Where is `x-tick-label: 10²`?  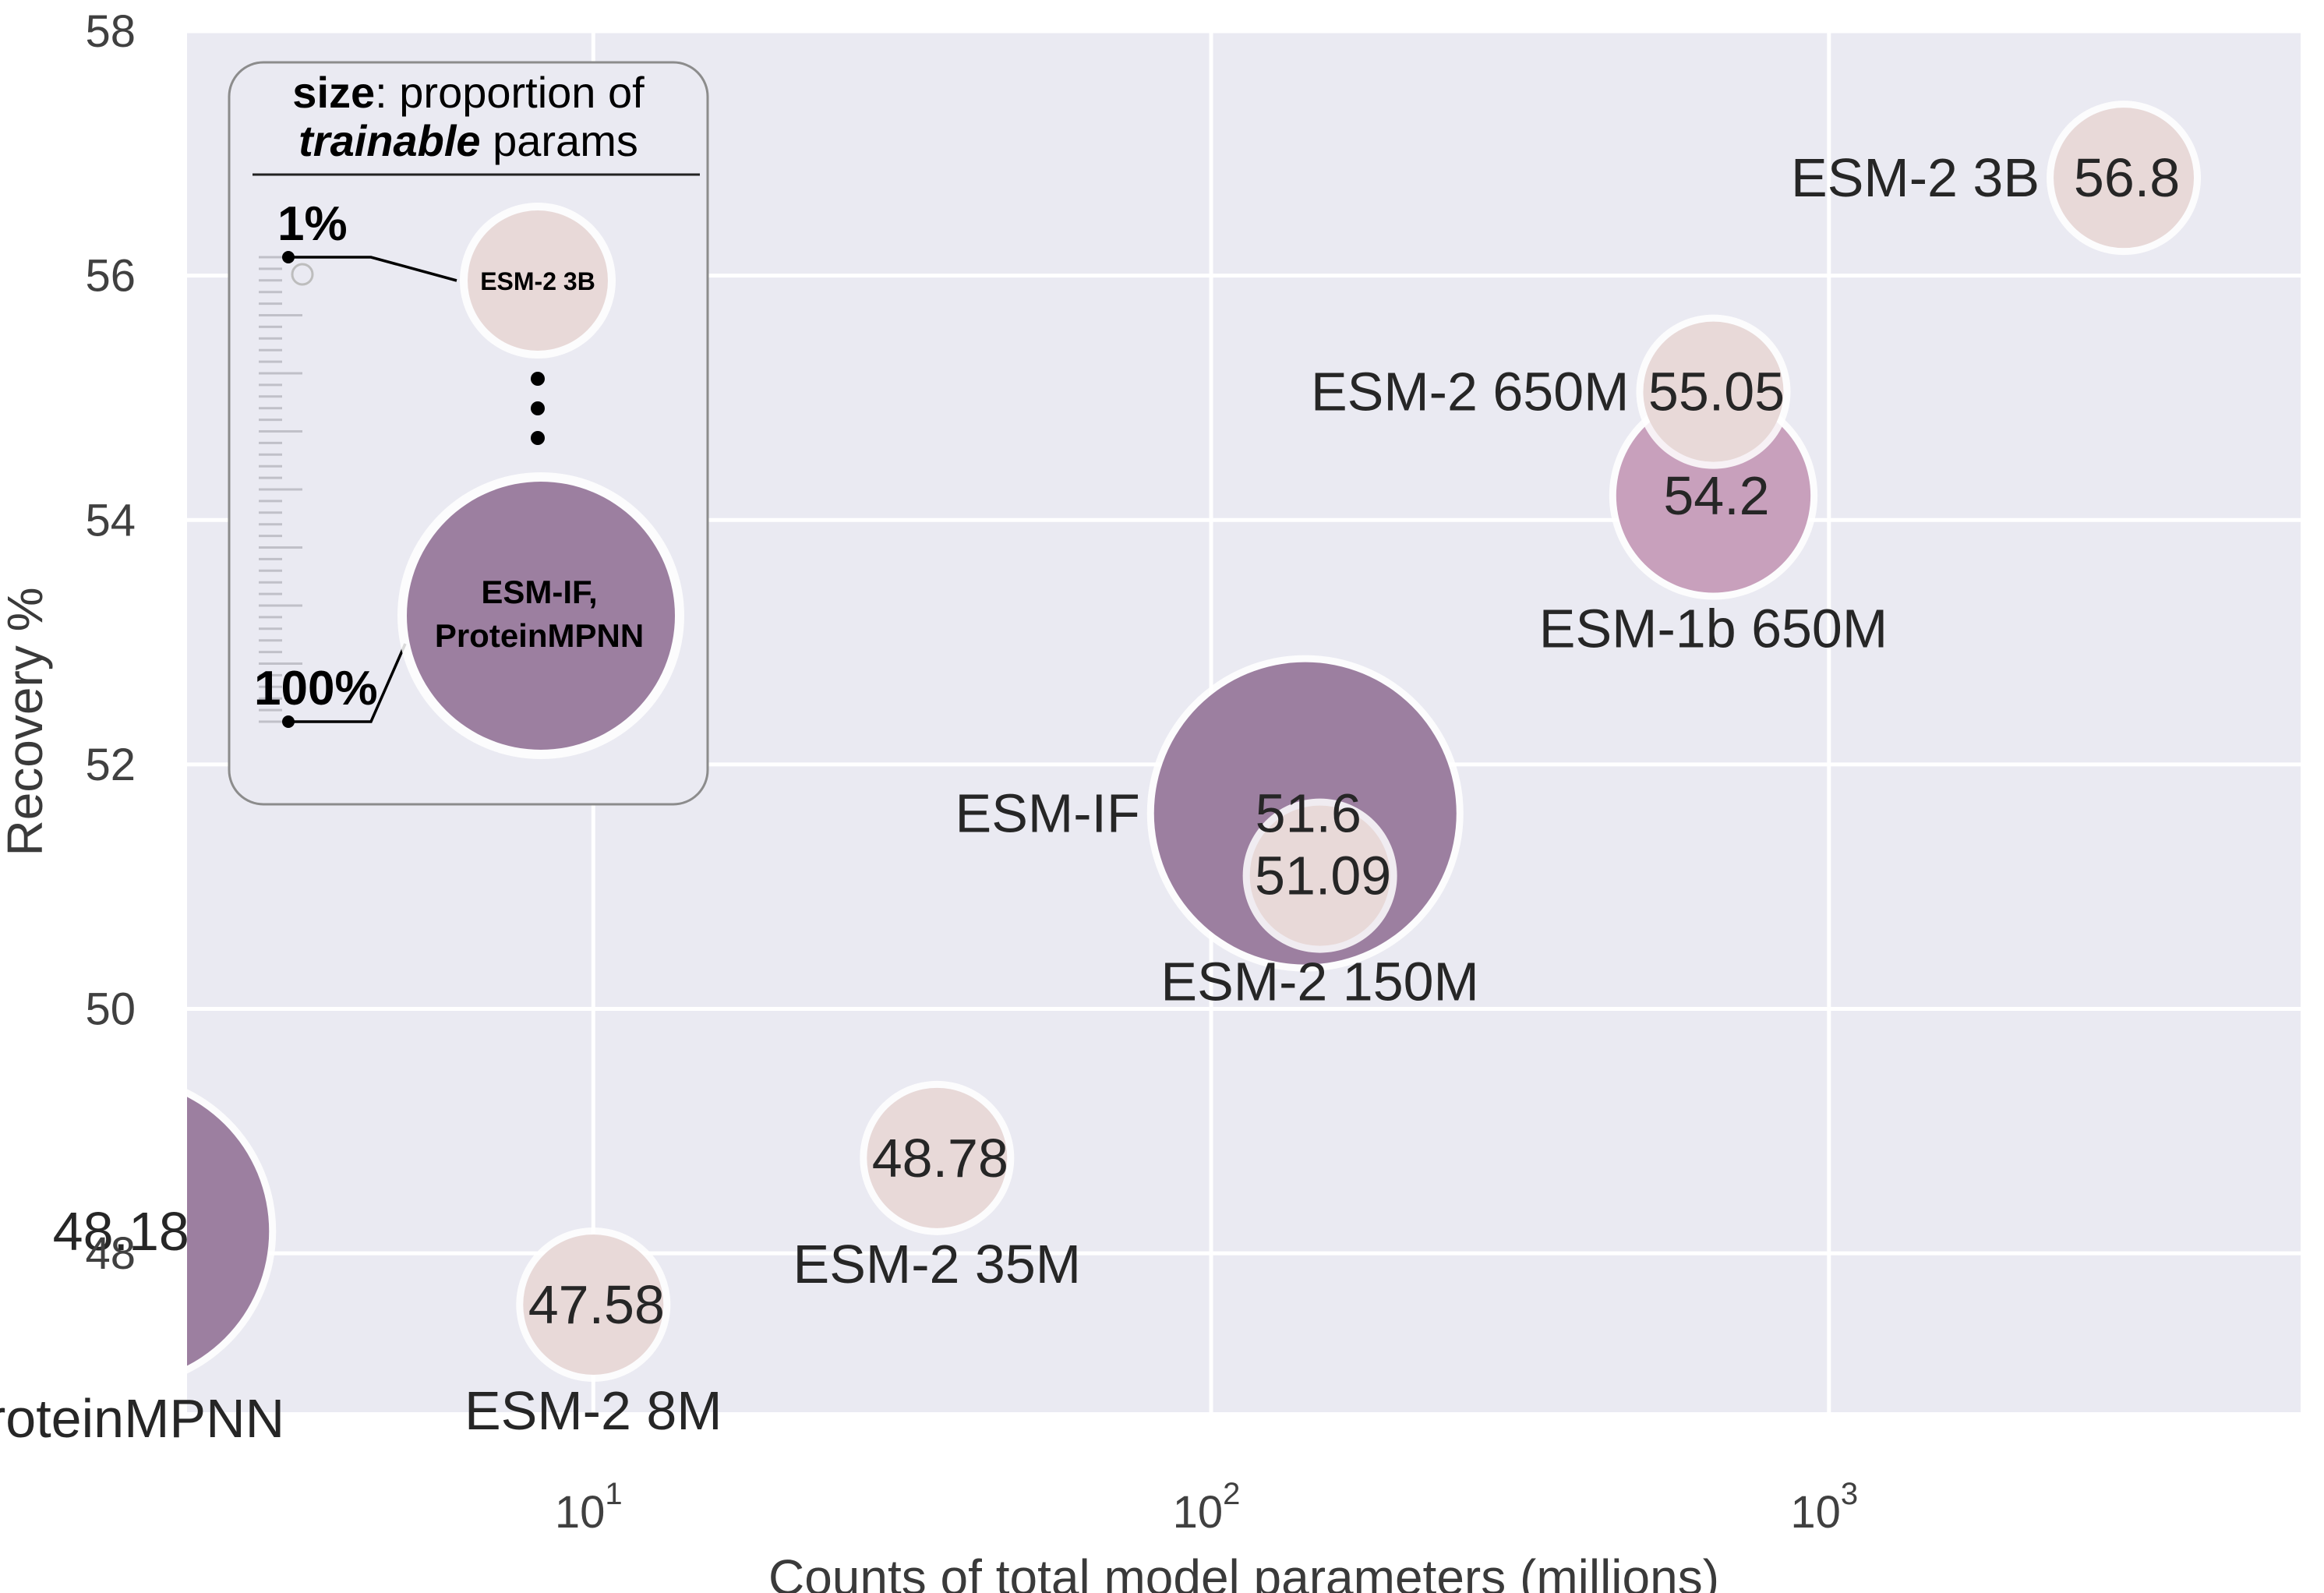 x-tick-label: 10² is located at coordinates (1207, 1508).